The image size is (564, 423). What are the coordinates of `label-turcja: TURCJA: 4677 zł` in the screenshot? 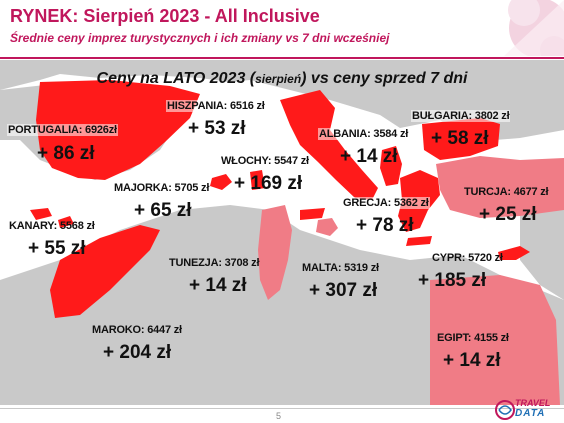 It's located at (506, 192).